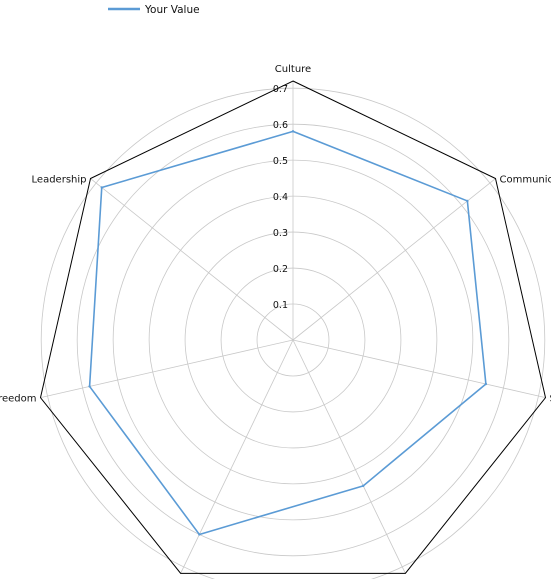 This screenshot has height=579, width=551. Describe the element at coordinates (550, 399) in the screenshot. I see `axis-label-spa: Spa` at that location.